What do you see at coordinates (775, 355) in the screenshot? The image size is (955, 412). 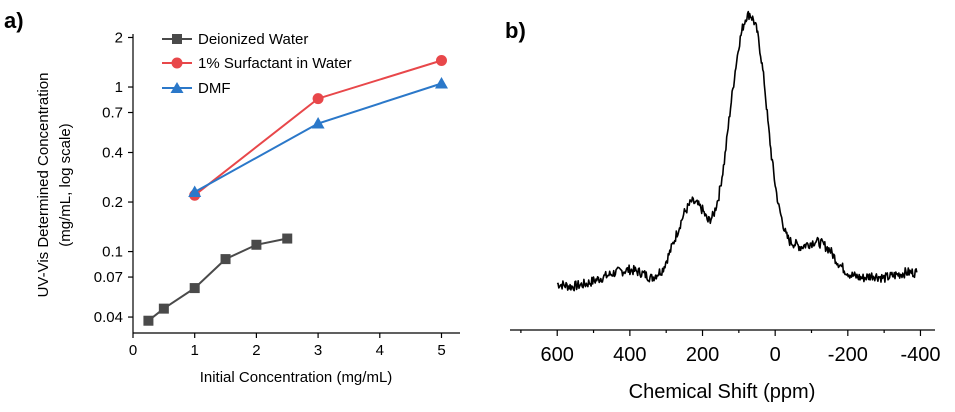 I see `panel-b-x-tick-label: 0` at bounding box center [775, 355].